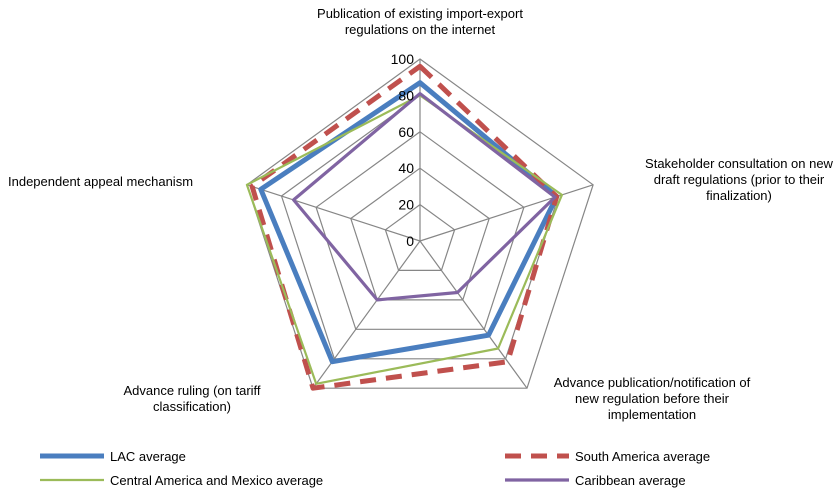 The width and height of the screenshot is (839, 489). Describe the element at coordinates (642, 456) in the screenshot. I see `legend-label: South America average` at that location.